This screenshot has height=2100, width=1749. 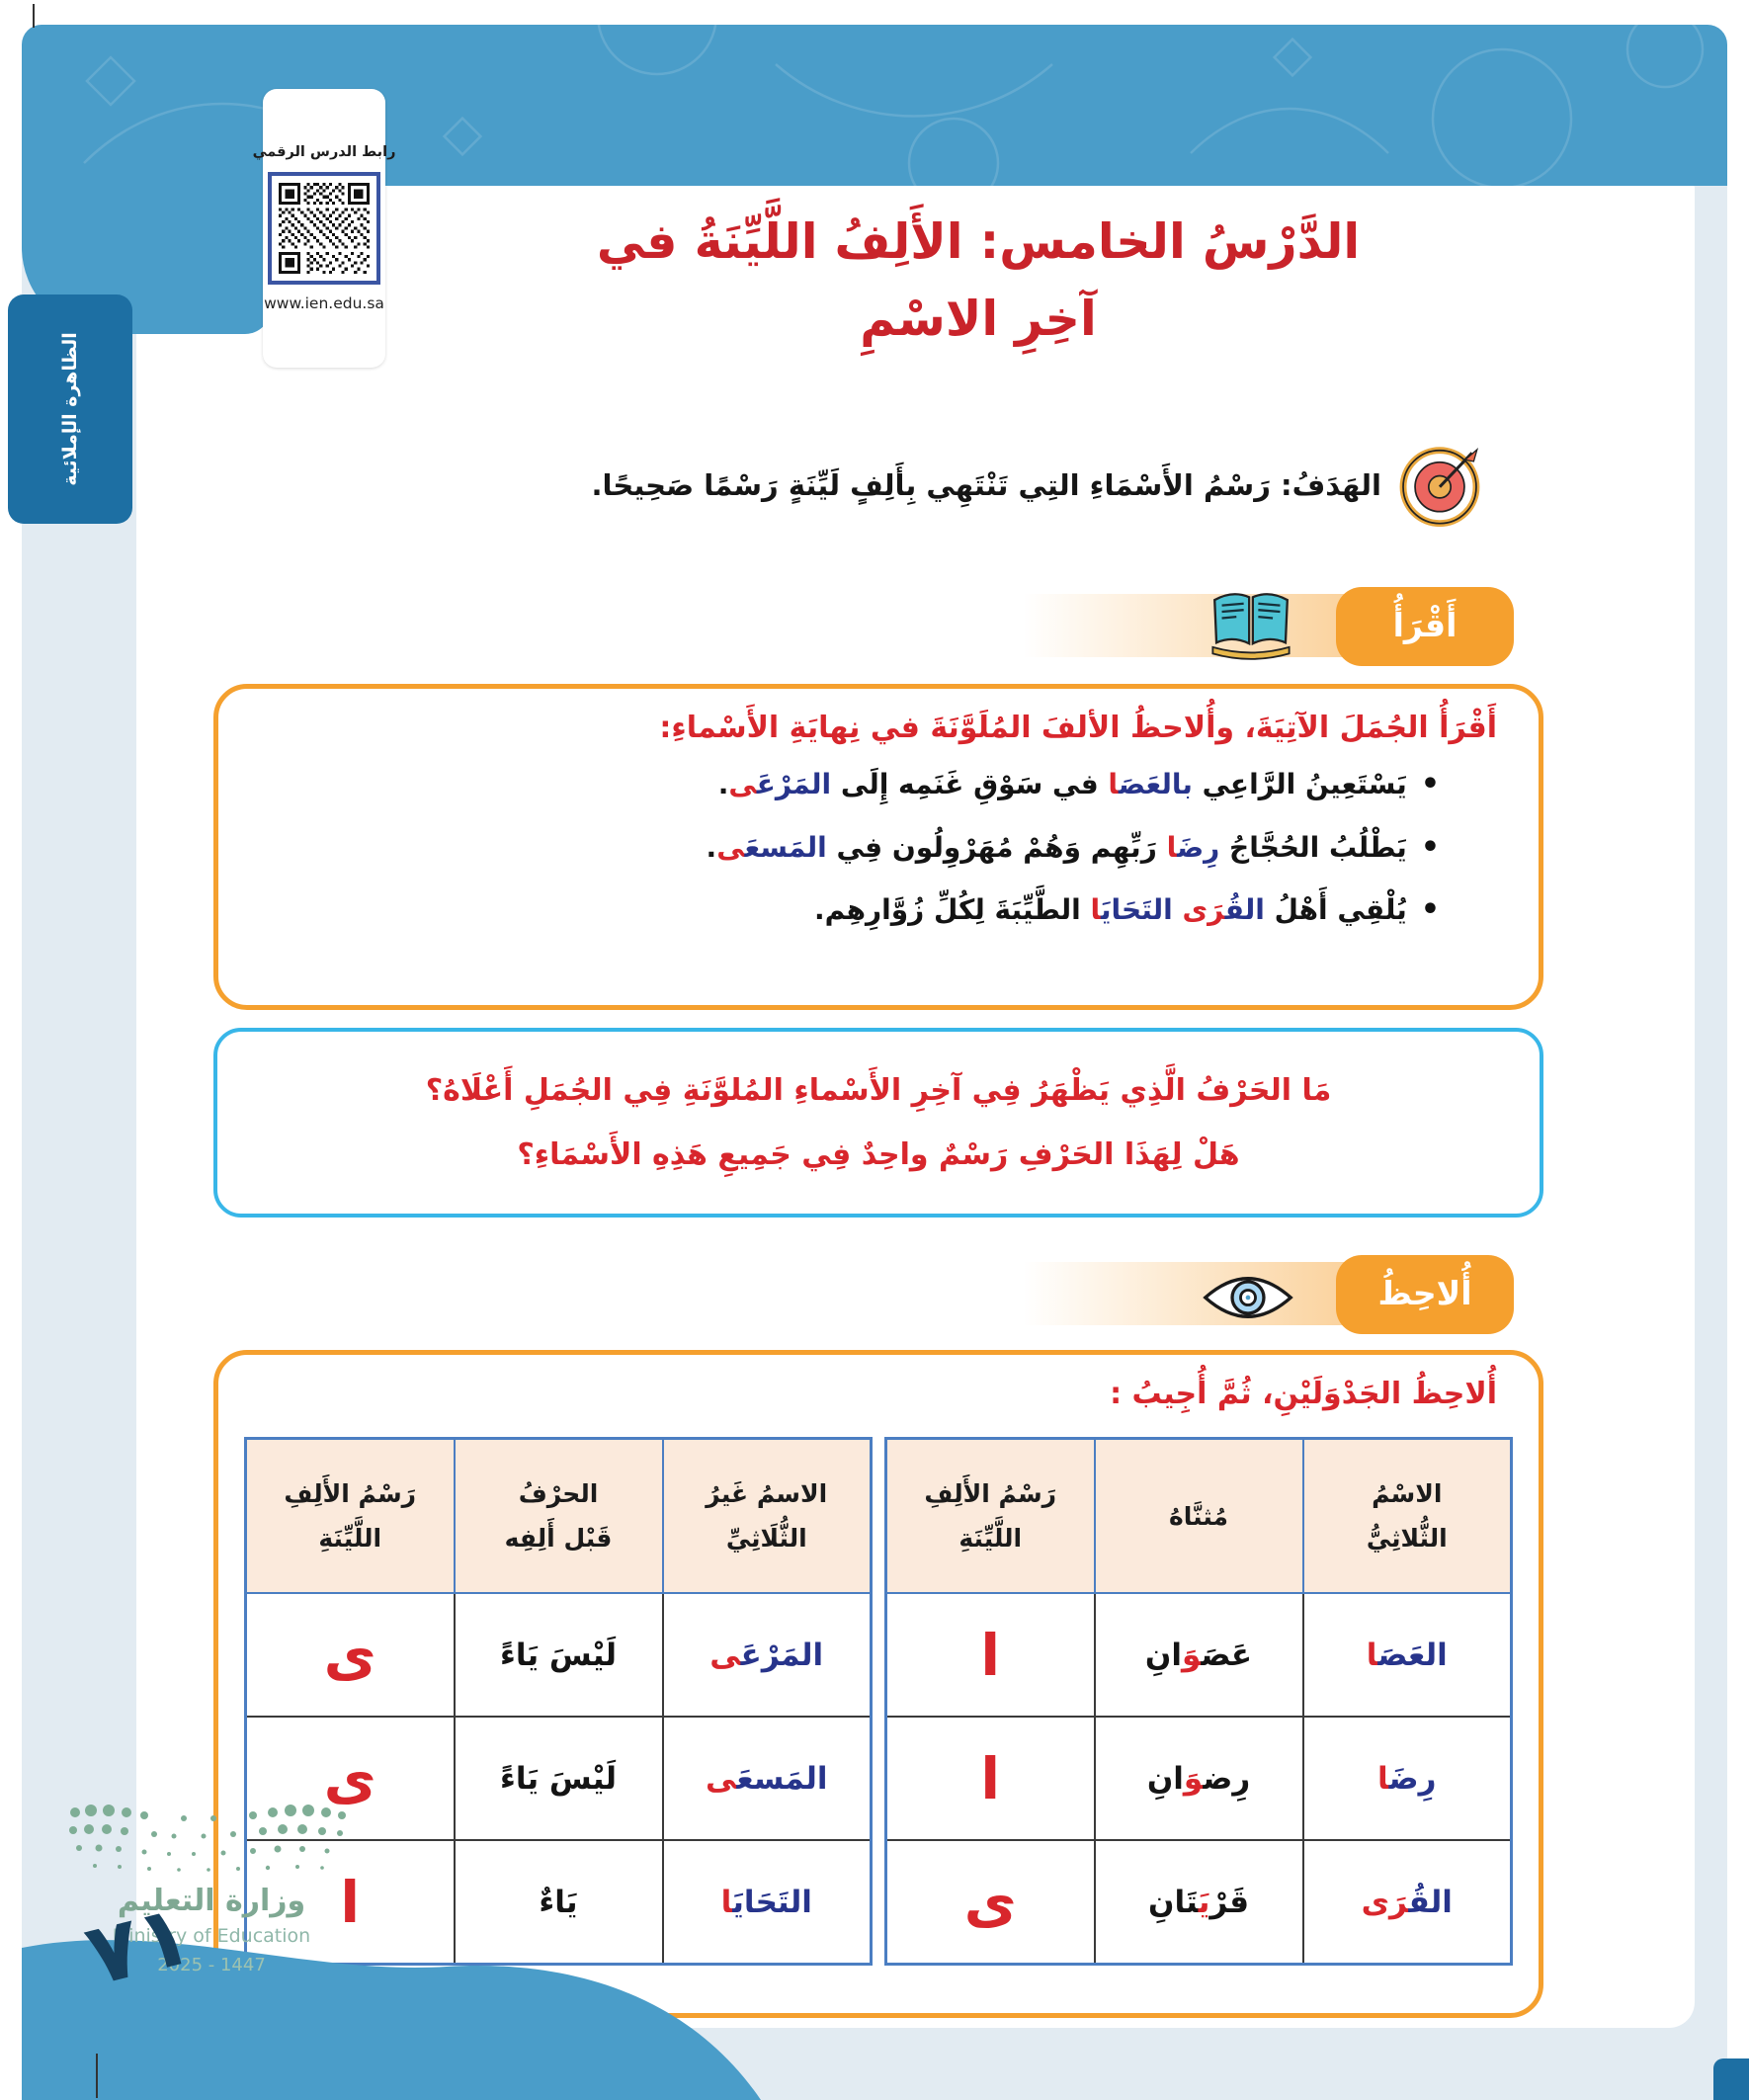 I want to click on dual-cell: قَرْيَ‍‍تَانِ, so click(x=1199, y=1902).